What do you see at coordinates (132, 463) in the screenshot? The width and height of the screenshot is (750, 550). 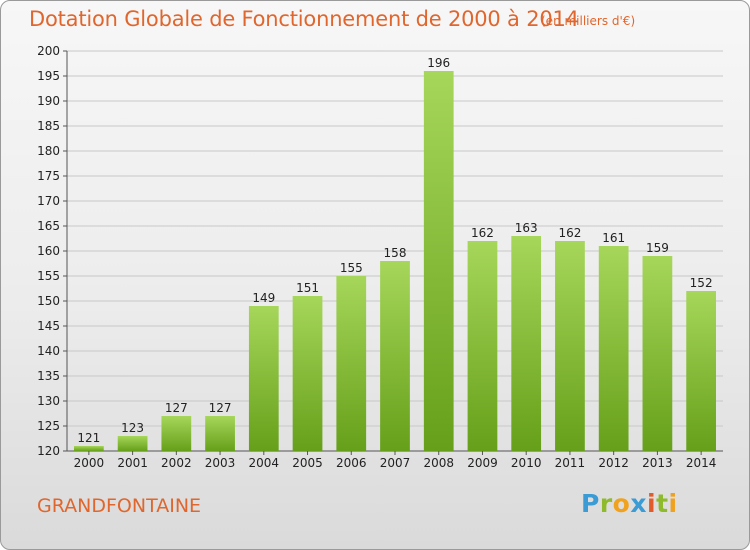 I see `x-tick-label: 2001` at bounding box center [132, 463].